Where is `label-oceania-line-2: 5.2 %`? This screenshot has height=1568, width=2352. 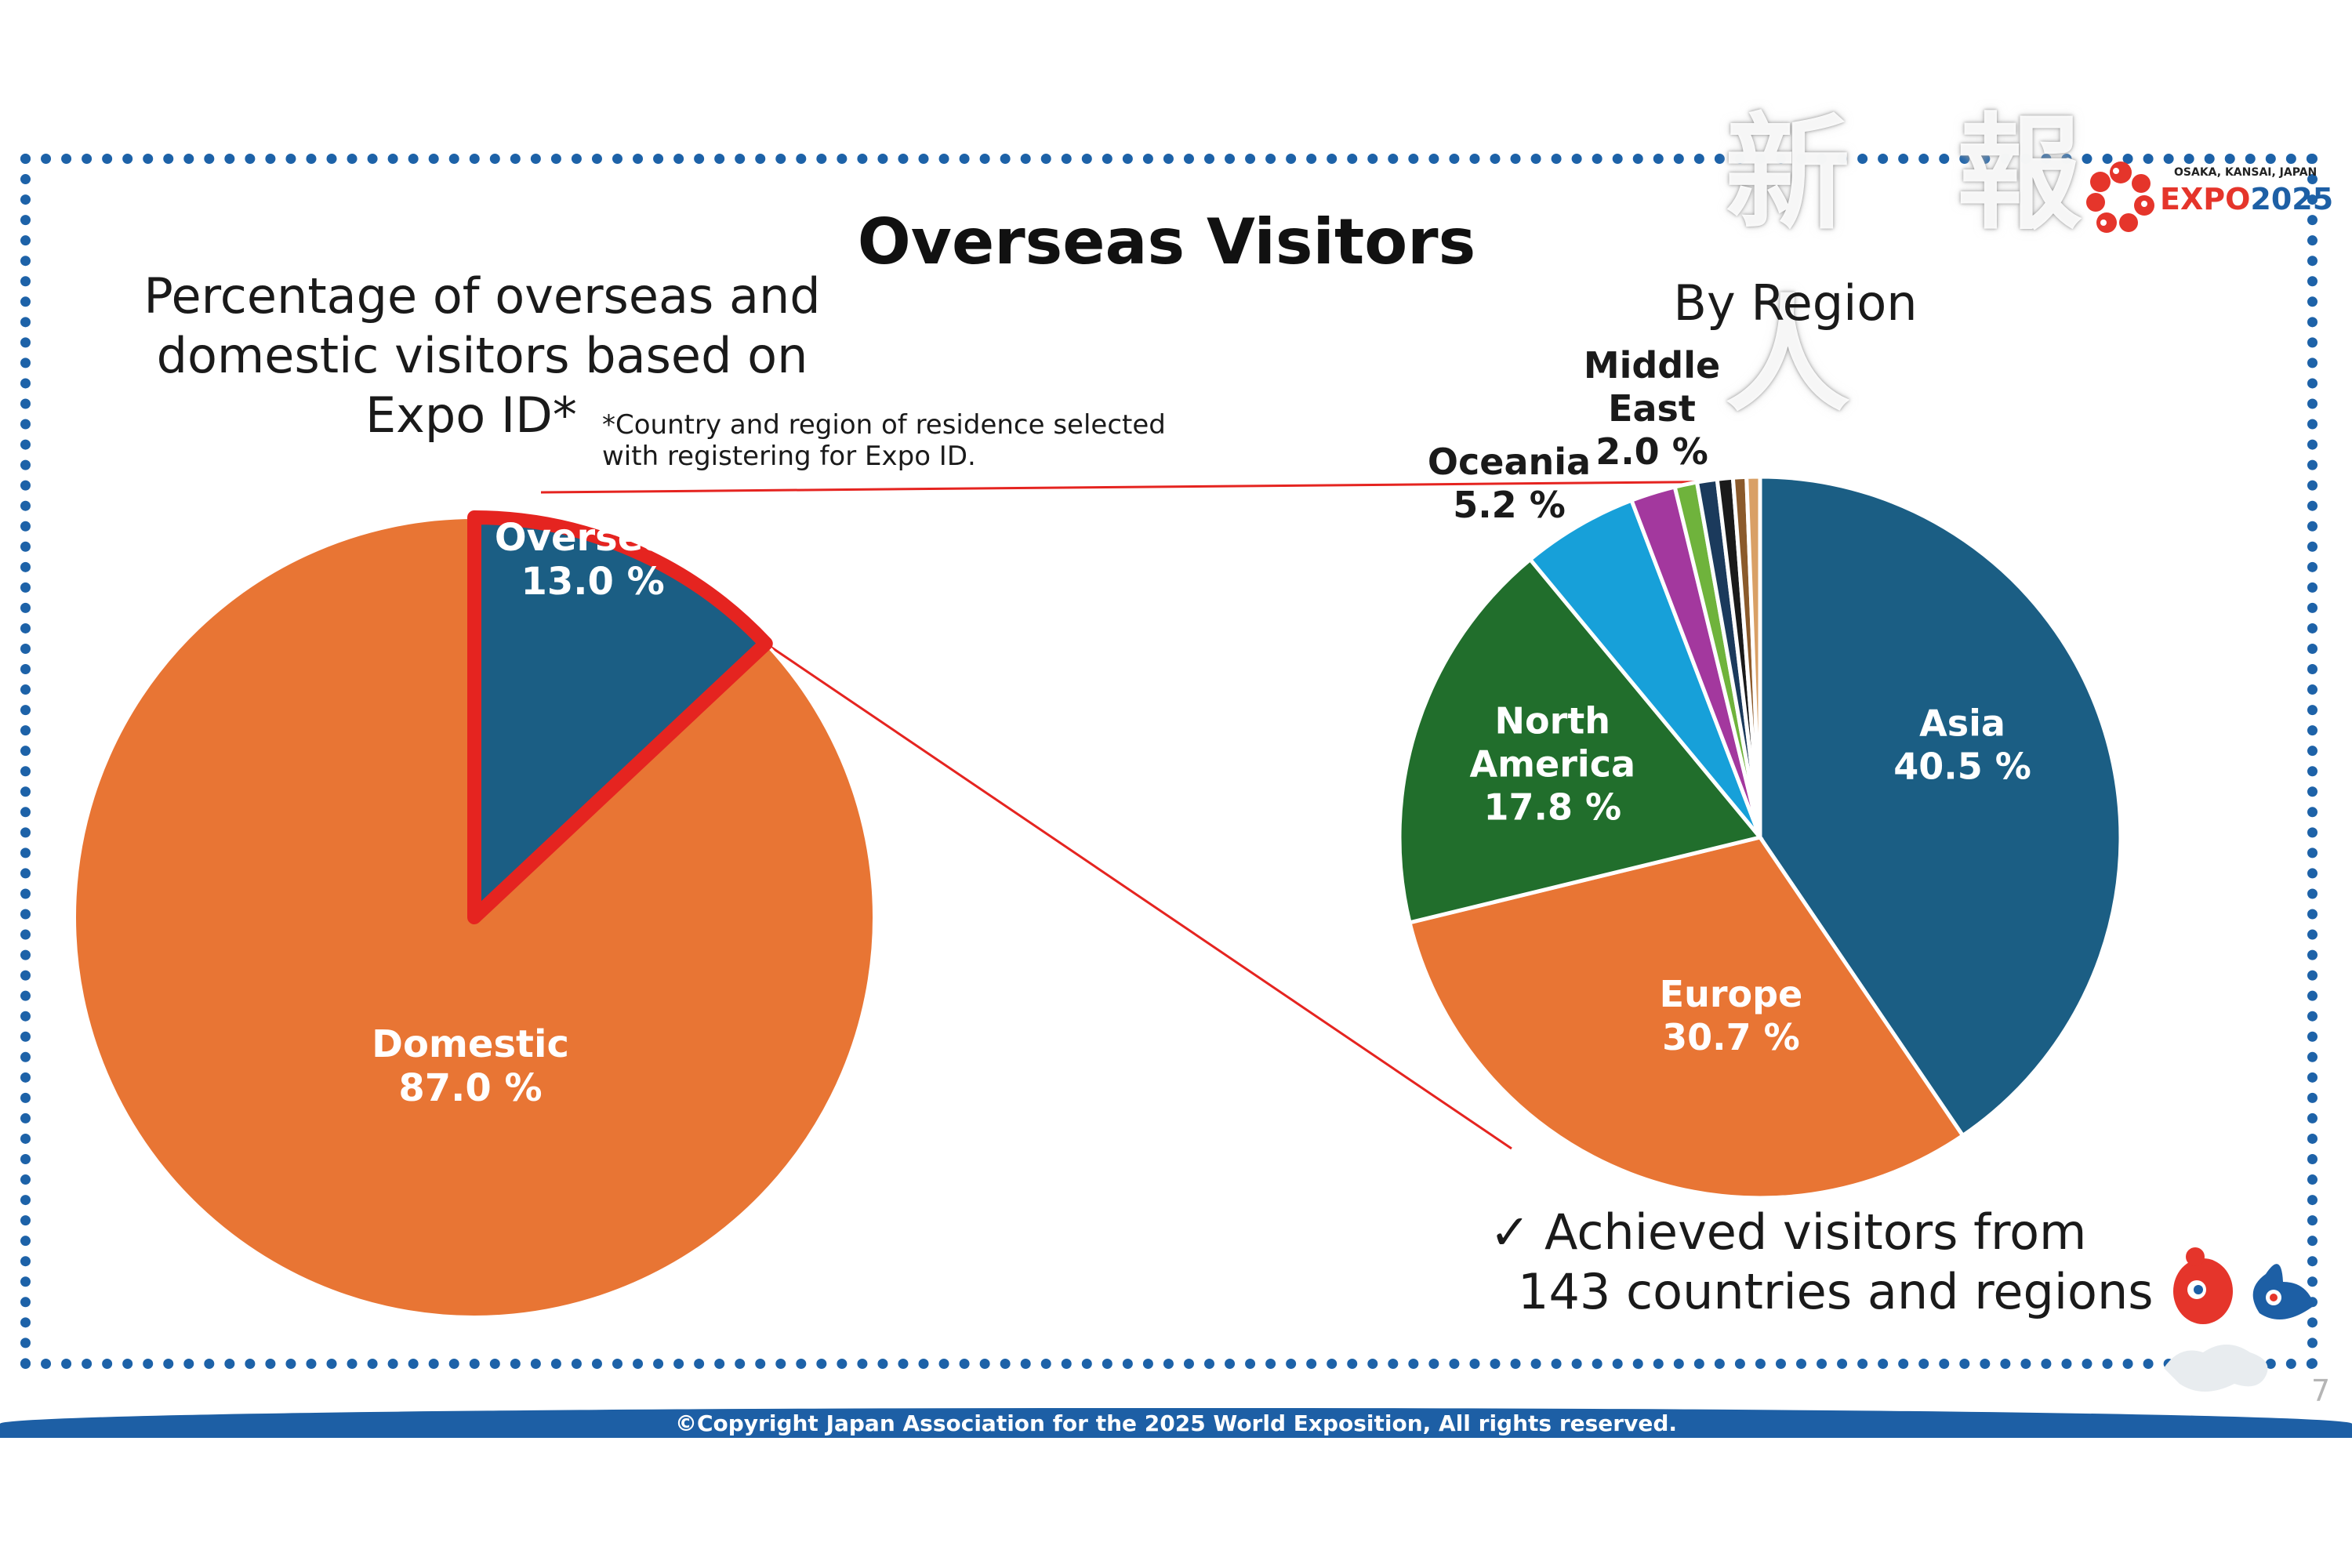 label-oceania-line-2: 5.2 % is located at coordinates (1509, 505).